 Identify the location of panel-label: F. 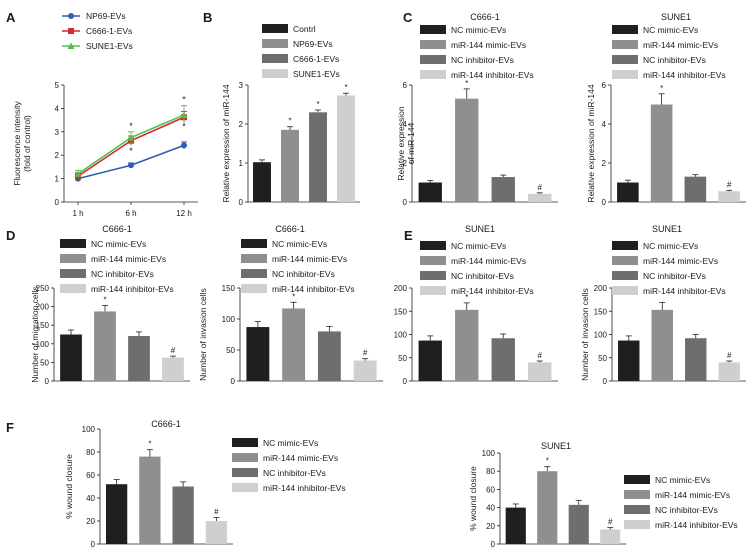
(10, 427).